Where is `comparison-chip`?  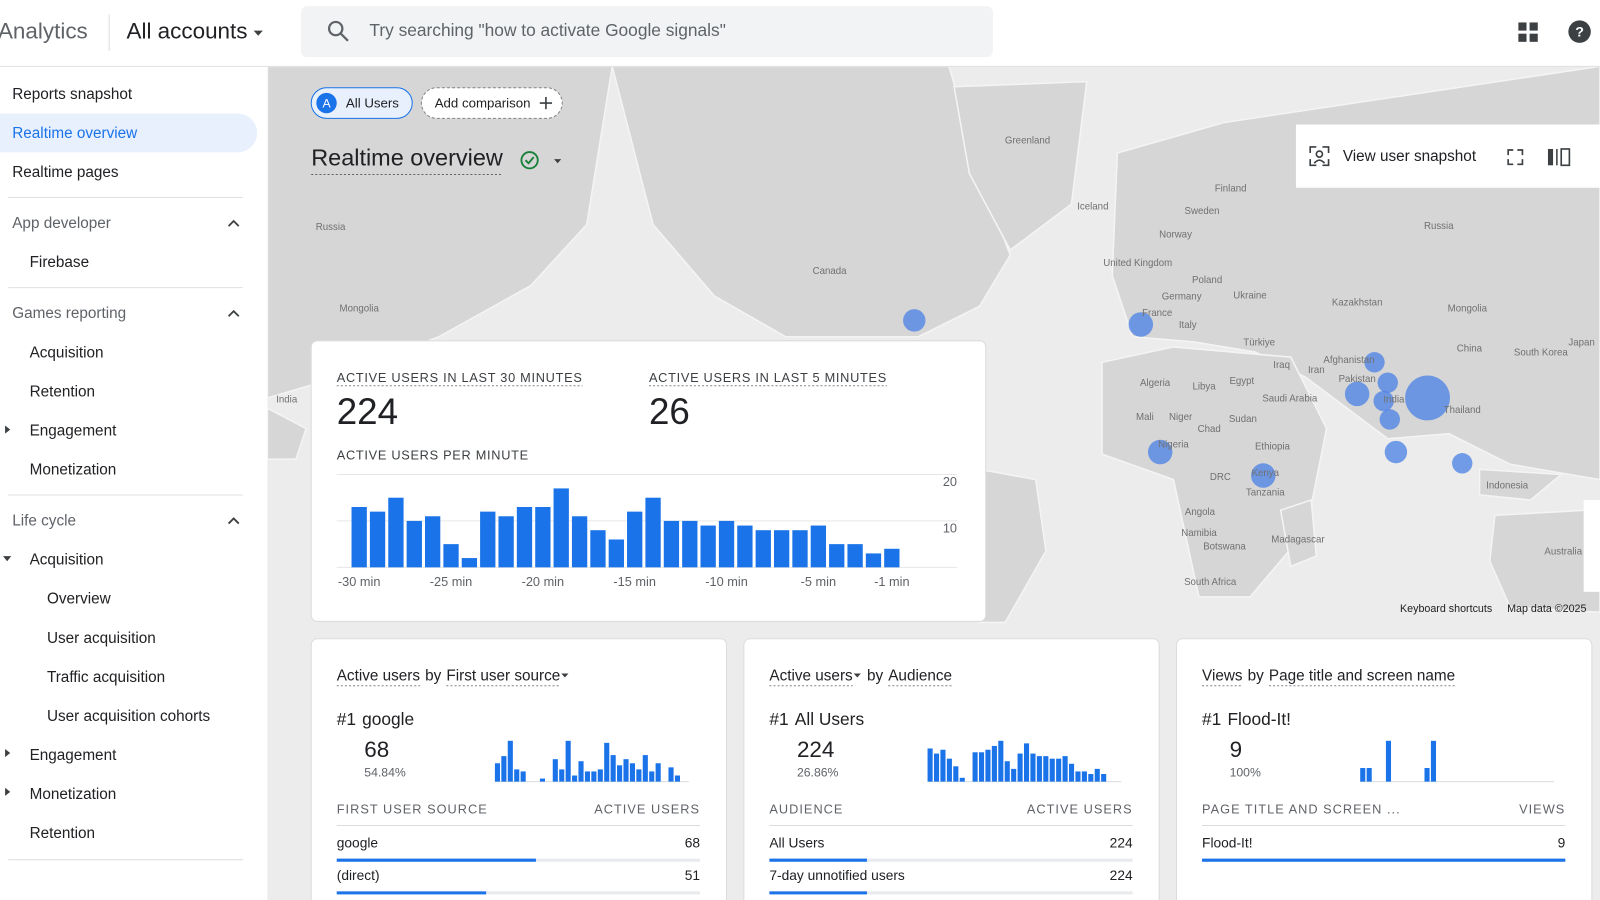
comparison-chip is located at coordinates (361, 103).